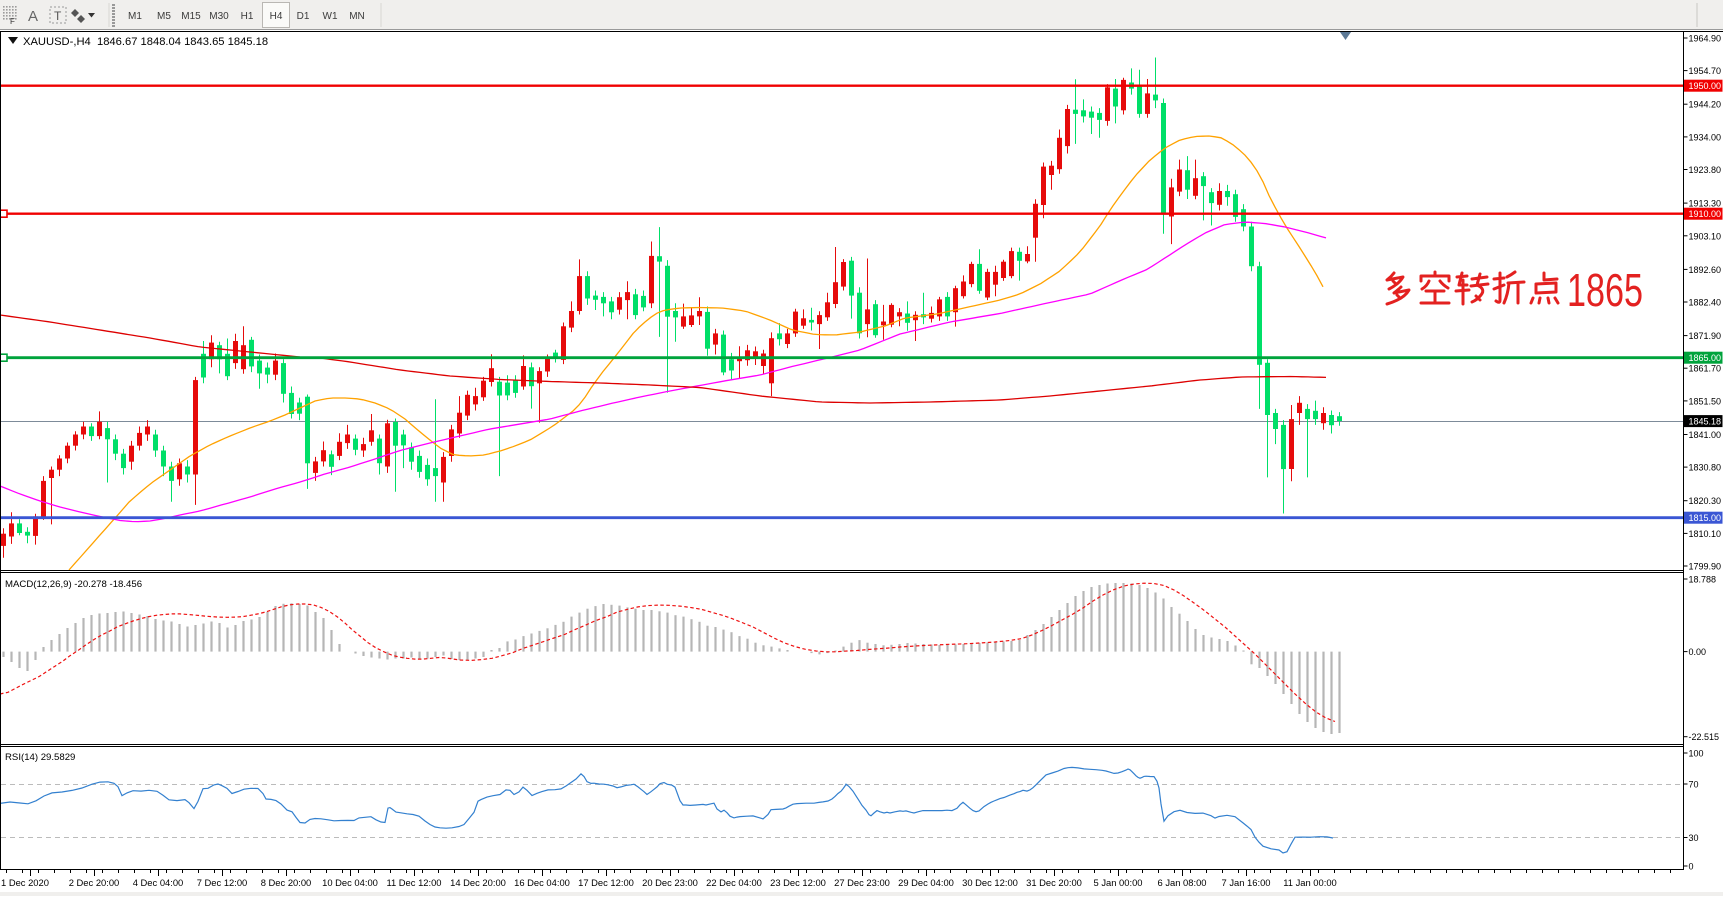  I want to click on svg-text: 30 Dec 12:00, so click(990, 882).